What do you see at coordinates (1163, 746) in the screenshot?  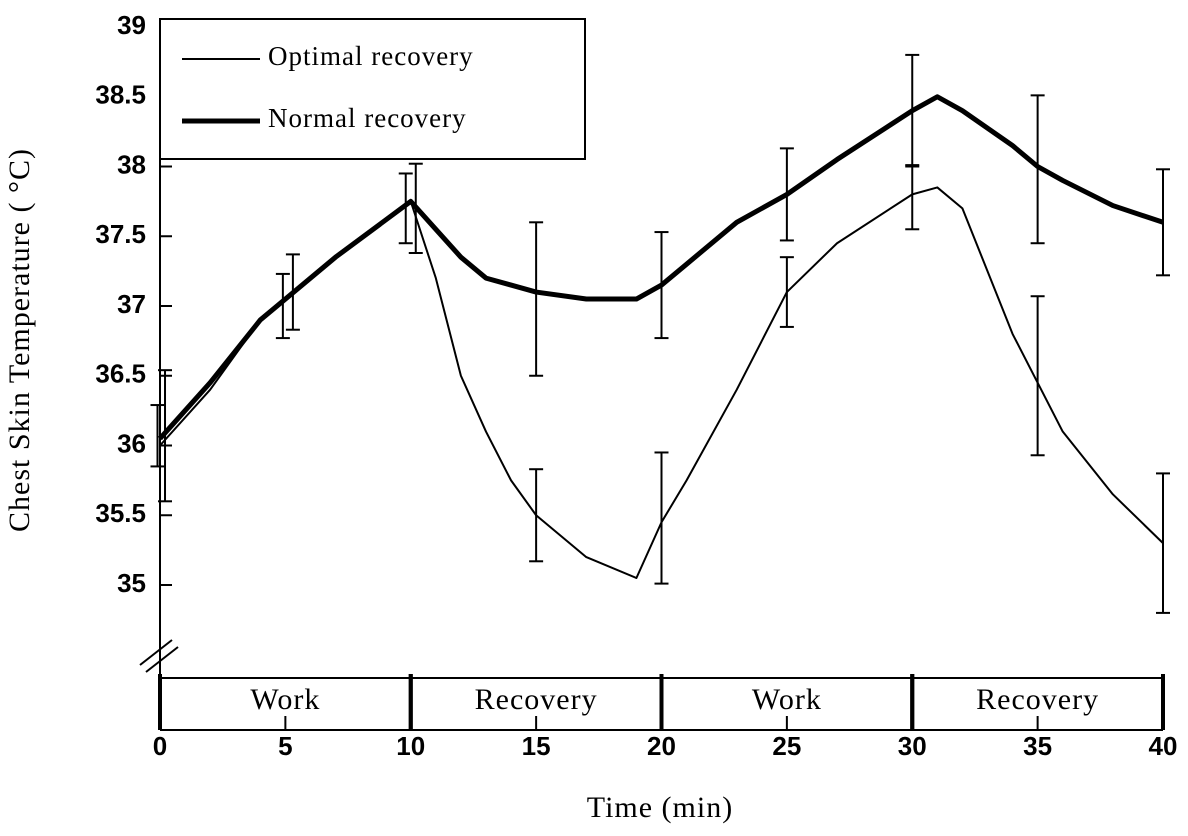 I see `x-tick-label: 40` at bounding box center [1163, 746].